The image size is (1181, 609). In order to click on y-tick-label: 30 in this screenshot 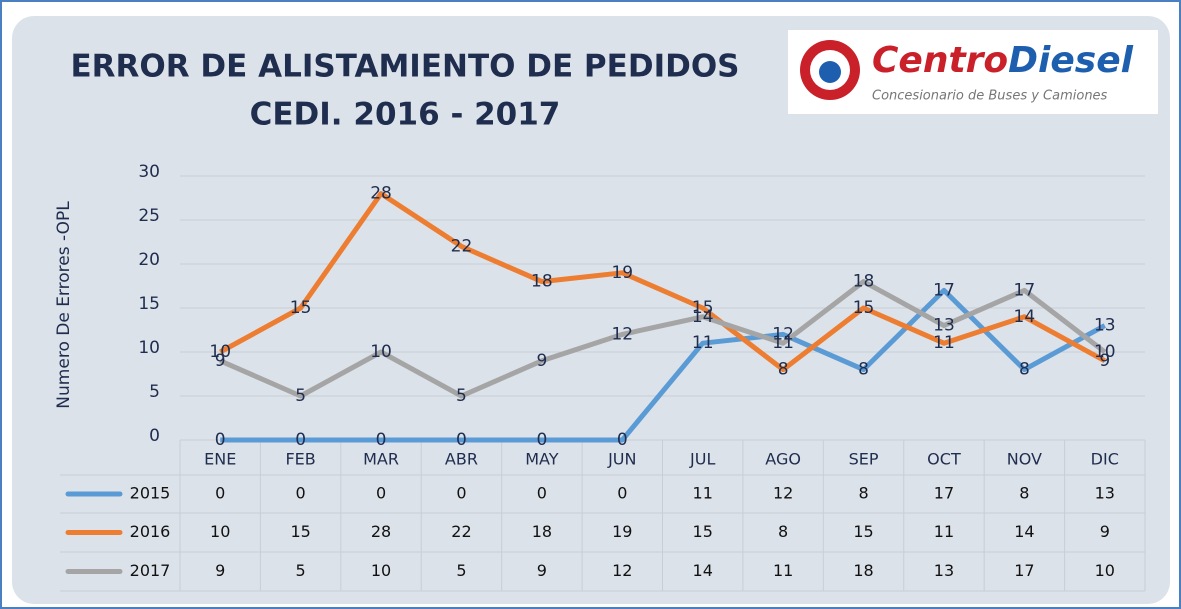, I will do `click(149, 172)`.